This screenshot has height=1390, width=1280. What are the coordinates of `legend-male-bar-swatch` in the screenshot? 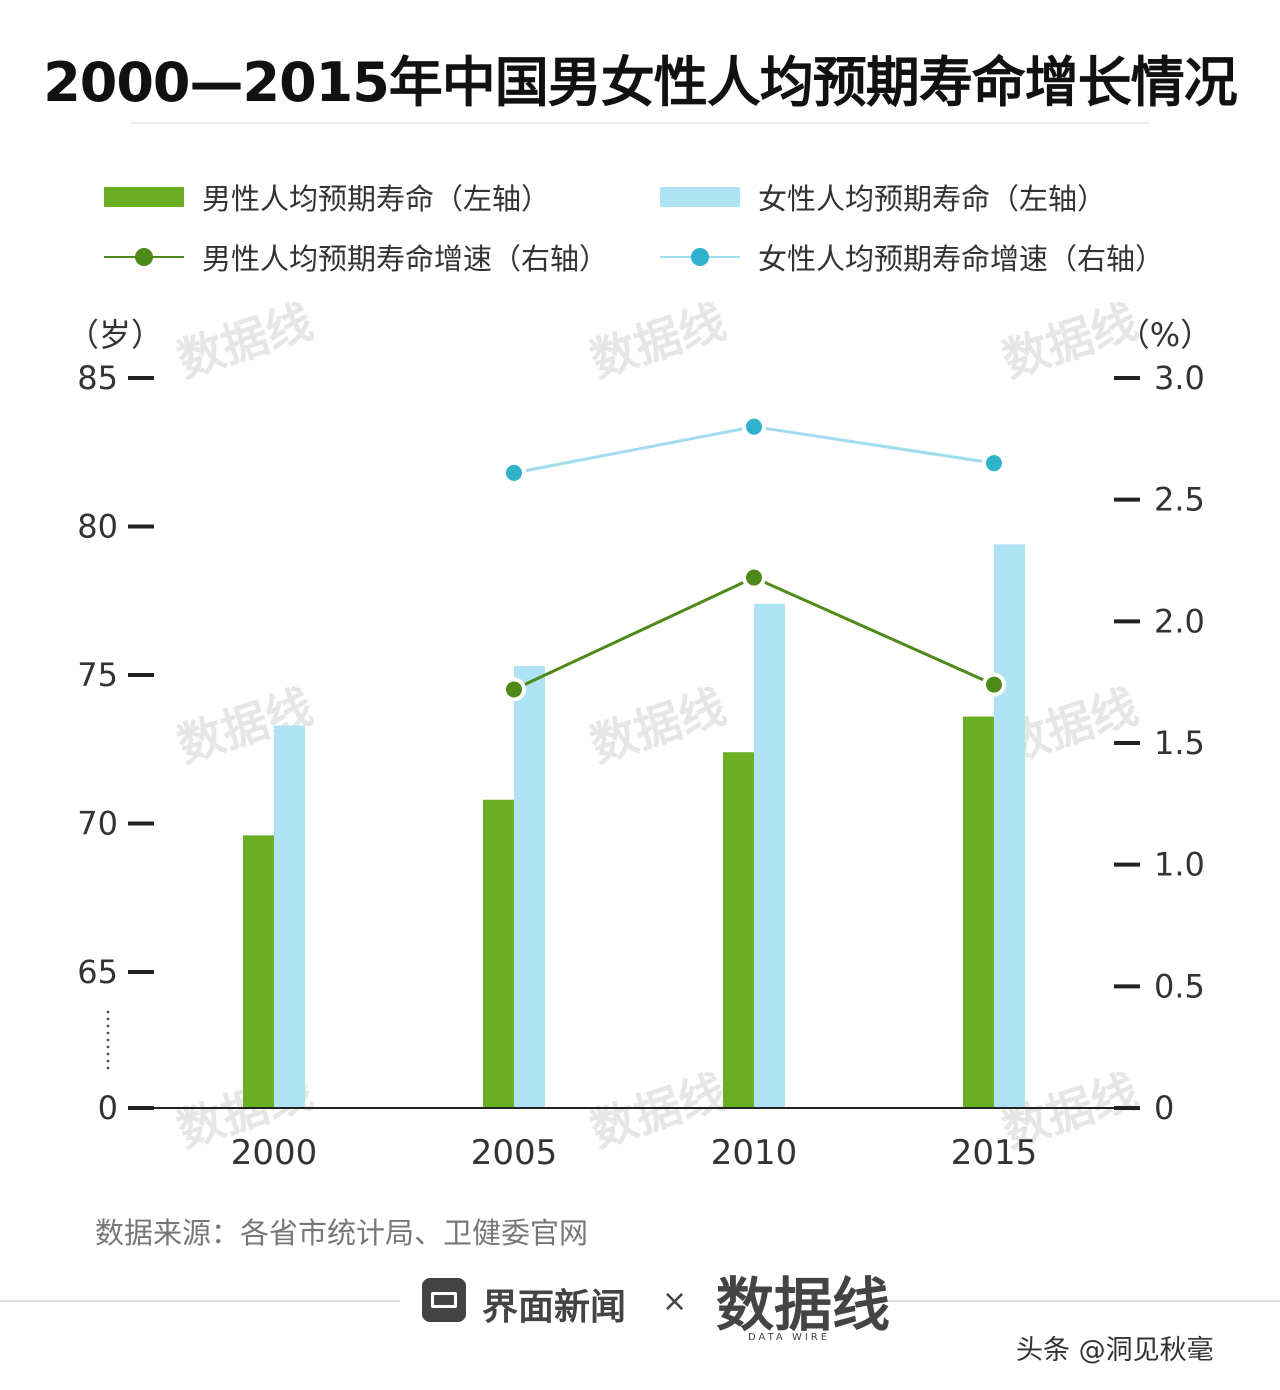 It's located at (144, 197).